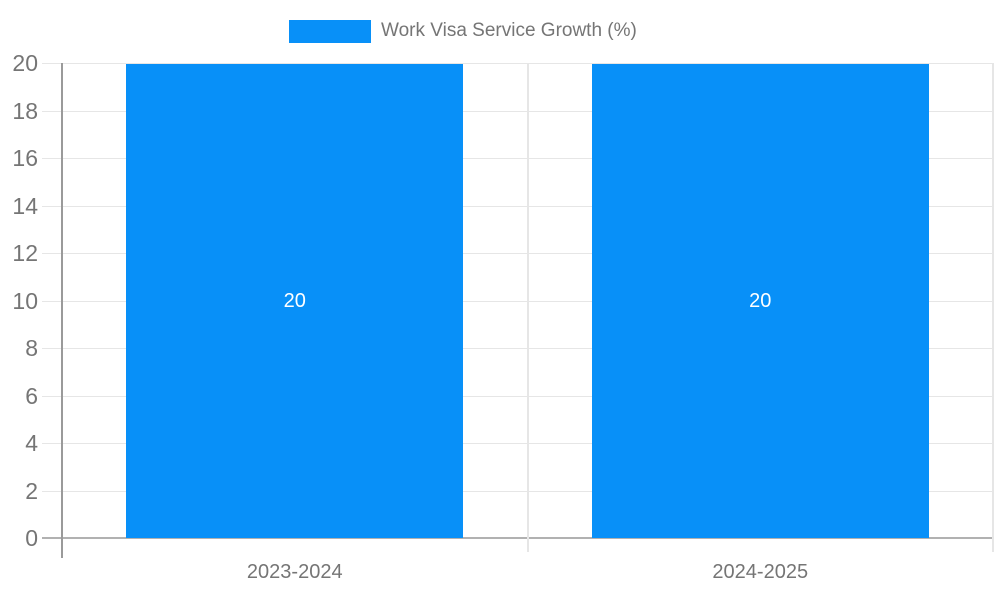 This screenshot has width=1000, height=600. Describe the element at coordinates (31, 348) in the screenshot. I see `y-tick-label: 8` at that location.